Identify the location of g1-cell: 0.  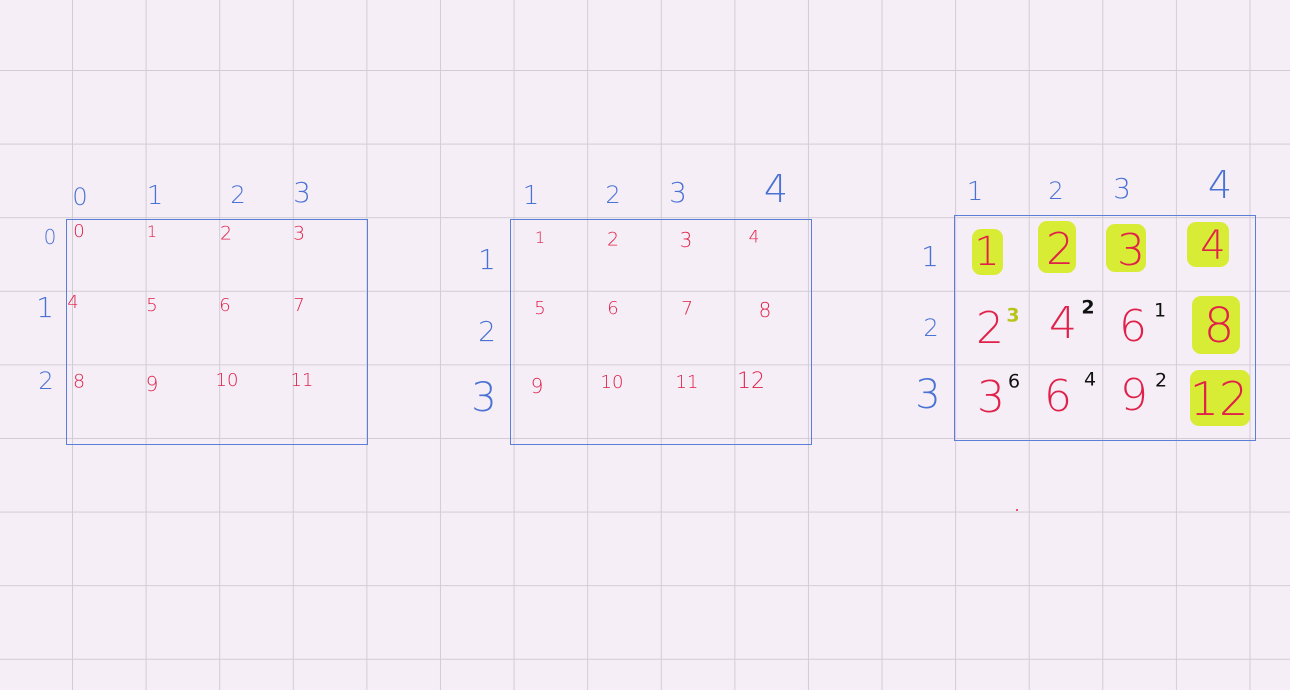
(79, 231).